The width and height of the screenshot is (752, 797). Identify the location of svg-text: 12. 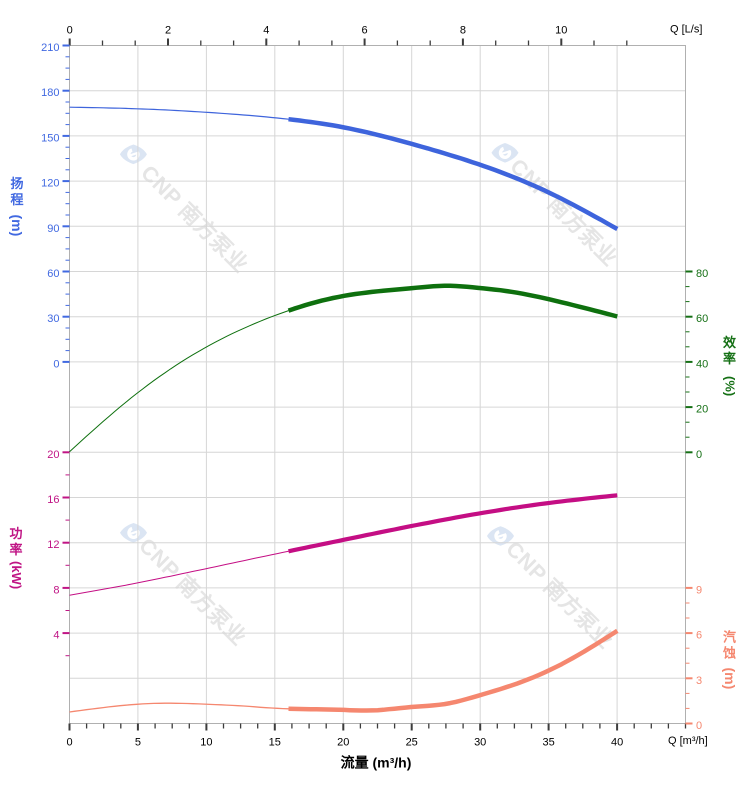
(53, 545).